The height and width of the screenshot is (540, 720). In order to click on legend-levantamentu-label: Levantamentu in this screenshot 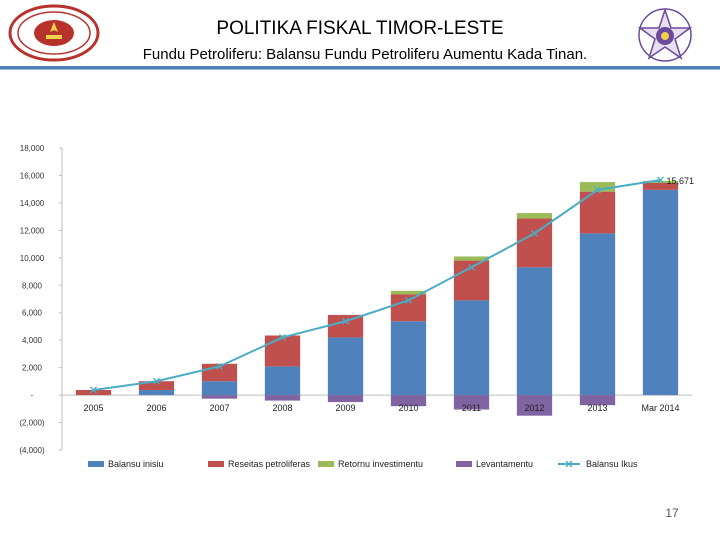, I will do `click(504, 464)`.